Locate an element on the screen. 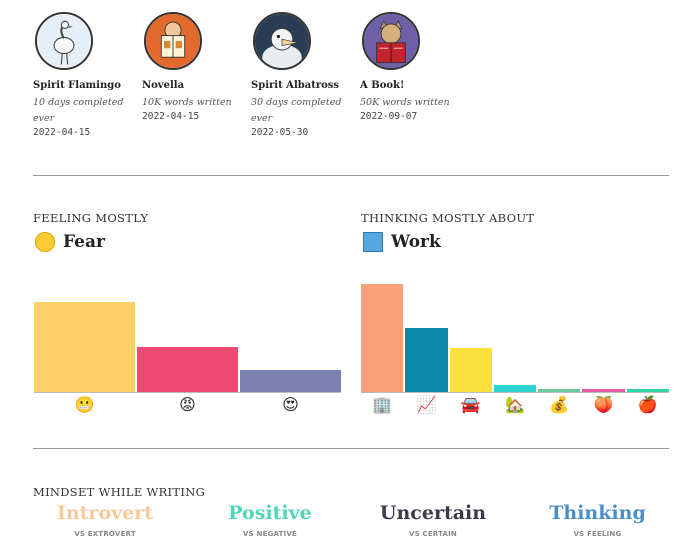 The image size is (688, 550). mindset-label: MINDSET WHILE WRITING is located at coordinates (119, 492).